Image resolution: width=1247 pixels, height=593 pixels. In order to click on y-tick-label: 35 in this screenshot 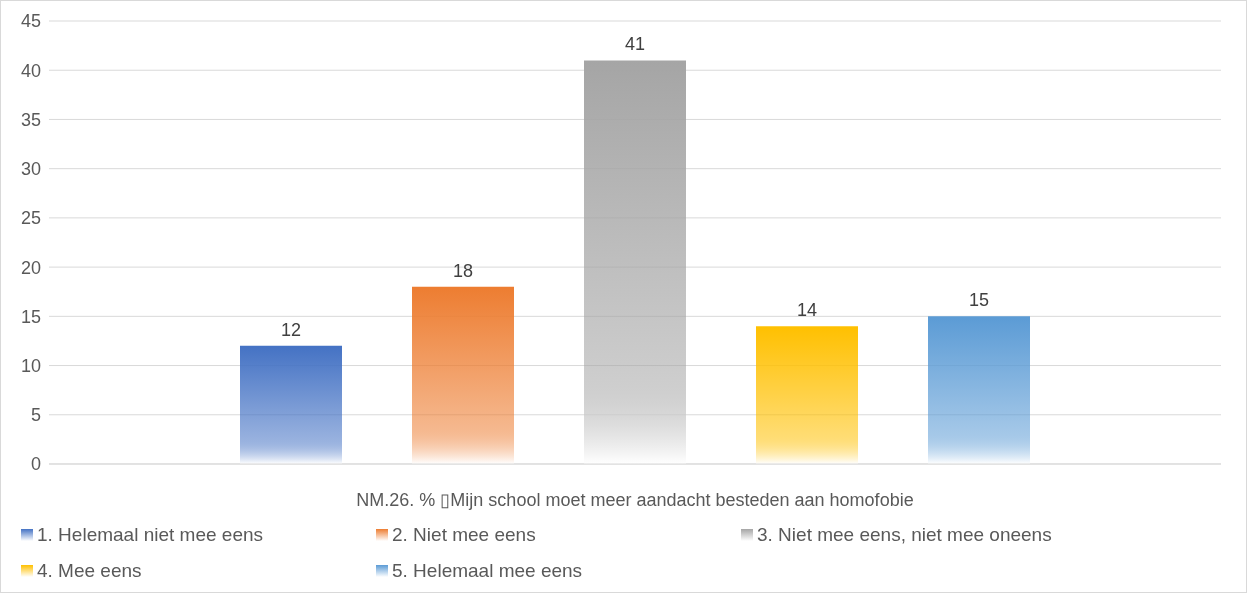, I will do `click(30, 119)`.